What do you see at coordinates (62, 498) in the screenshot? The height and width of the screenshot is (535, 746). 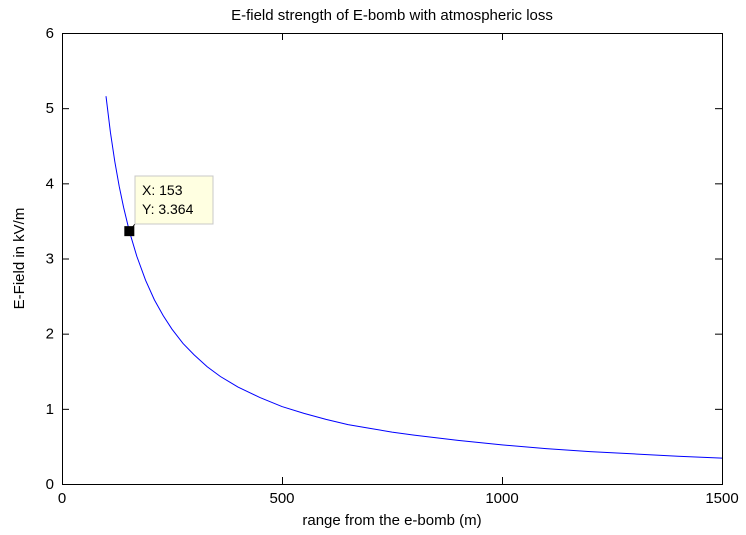 I see `x-tick-label: 0` at bounding box center [62, 498].